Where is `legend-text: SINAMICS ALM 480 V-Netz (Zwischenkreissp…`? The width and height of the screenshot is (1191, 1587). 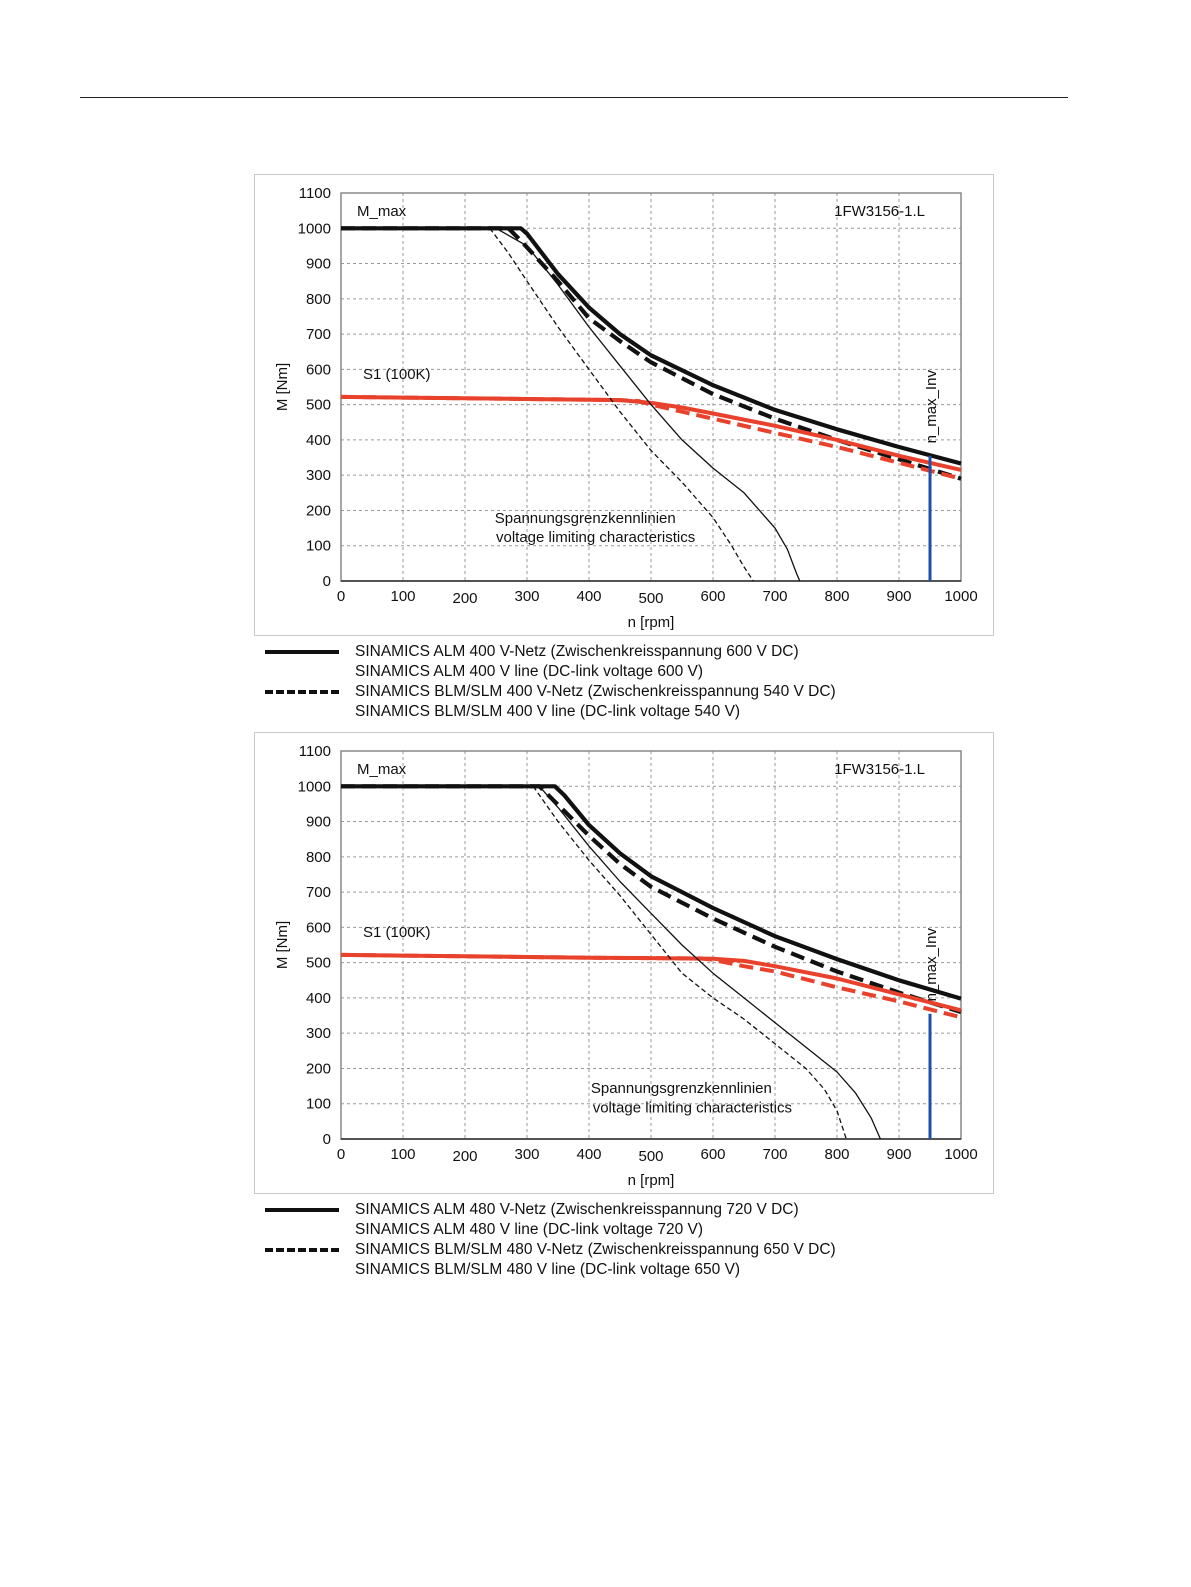
legend-text: SINAMICS ALM 480 V-Netz (Zwischenkreissp… is located at coordinates (577, 1220).